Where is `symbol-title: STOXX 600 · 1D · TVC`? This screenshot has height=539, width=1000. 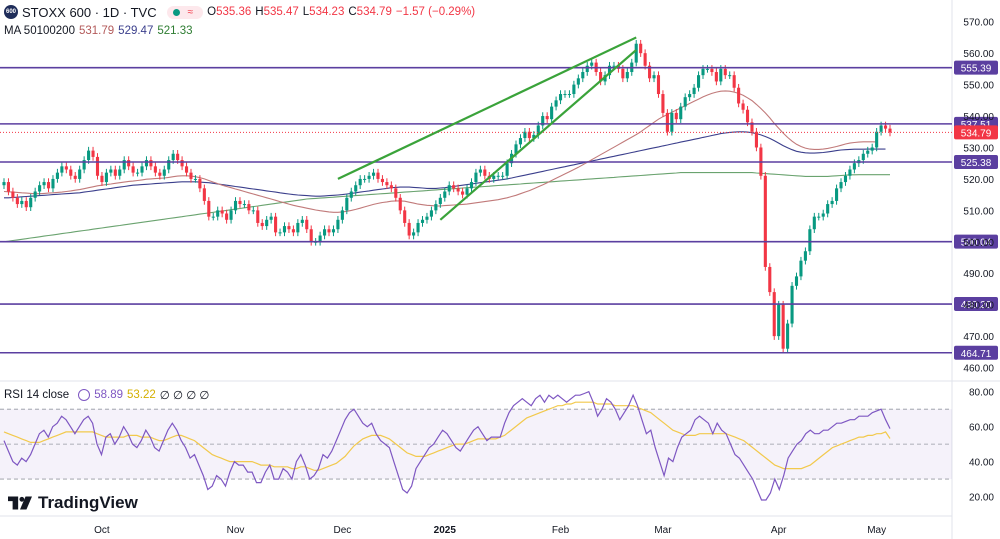
symbol-title: STOXX 600 · 1D · TVC is located at coordinates (89, 12).